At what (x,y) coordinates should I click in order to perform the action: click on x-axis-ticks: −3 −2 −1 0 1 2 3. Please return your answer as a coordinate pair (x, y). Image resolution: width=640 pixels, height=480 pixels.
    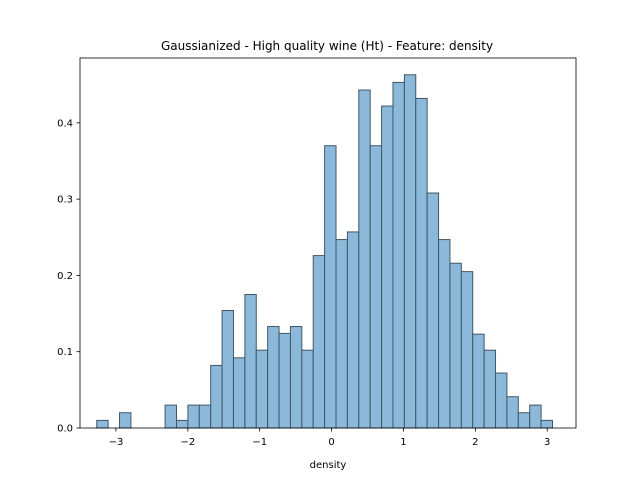
    Looking at the image, I should click on (329, 438).